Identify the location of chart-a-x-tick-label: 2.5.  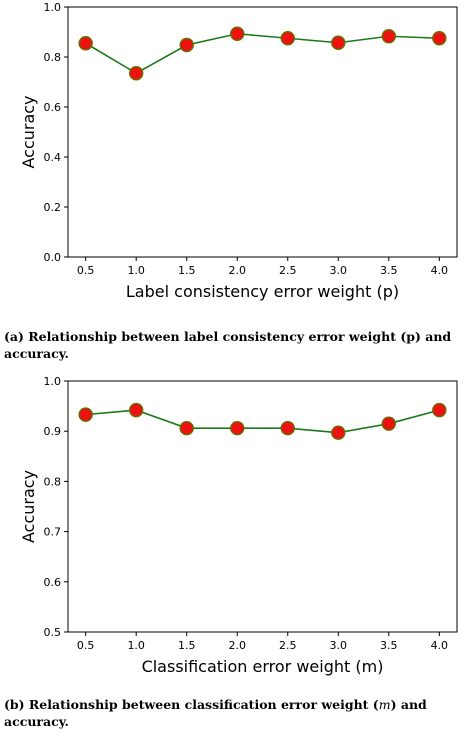
(288, 270).